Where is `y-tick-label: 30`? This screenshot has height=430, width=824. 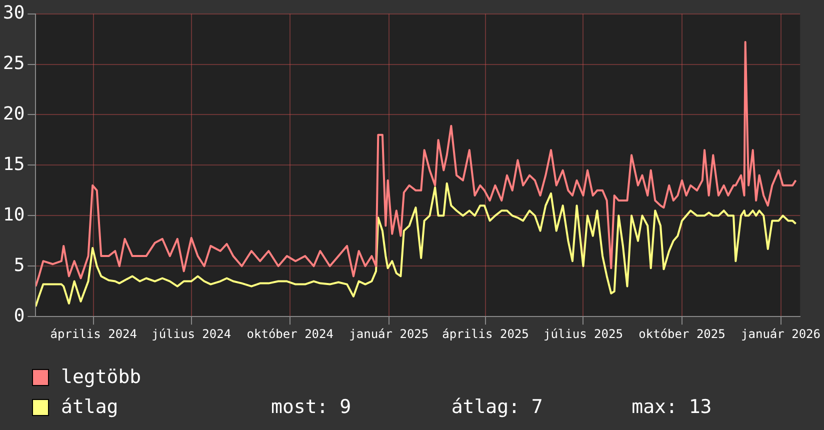
y-tick-label: 30 is located at coordinates (13, 13).